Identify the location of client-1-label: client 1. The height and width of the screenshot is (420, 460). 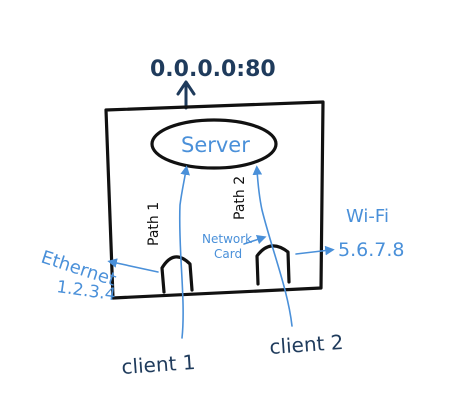
(159, 364).